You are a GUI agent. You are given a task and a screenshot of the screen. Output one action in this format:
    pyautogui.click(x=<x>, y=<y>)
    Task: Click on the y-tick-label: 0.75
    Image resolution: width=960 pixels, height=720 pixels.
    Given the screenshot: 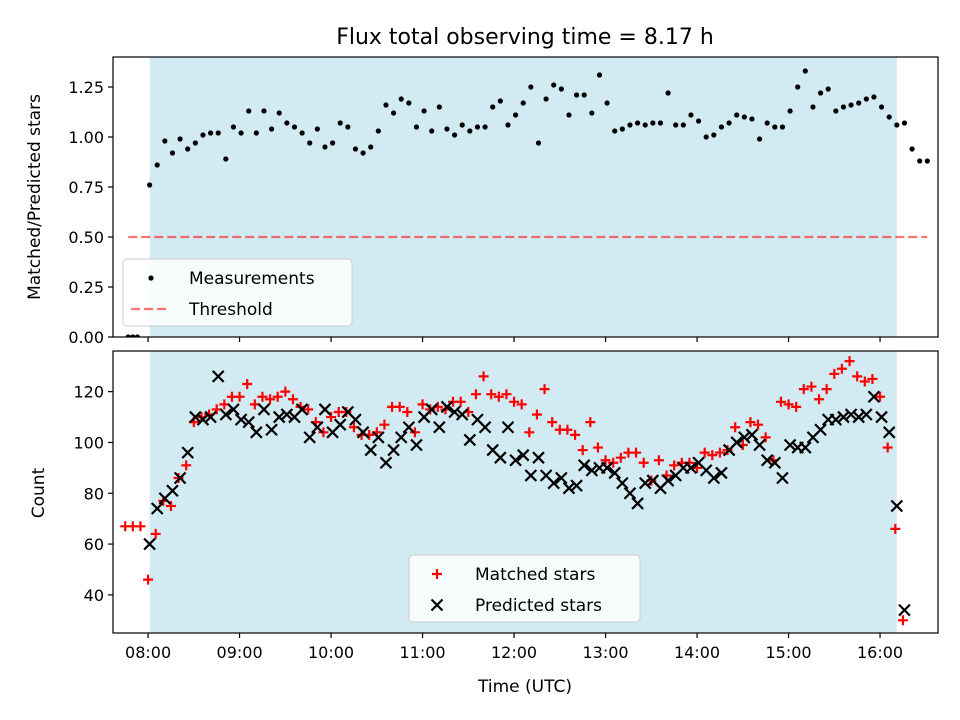 What is the action you would take?
    pyautogui.click(x=86, y=187)
    